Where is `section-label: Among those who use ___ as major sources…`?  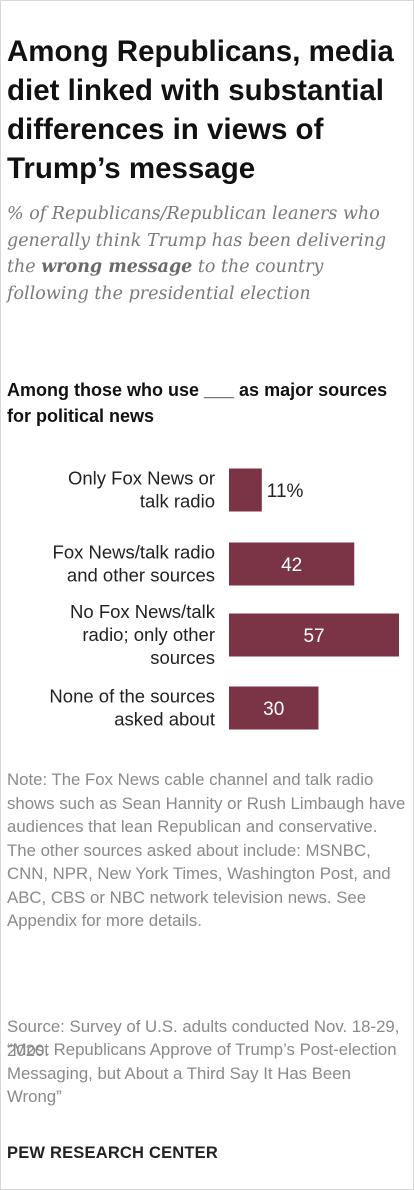
section-label: Among those who use ___ as major sources… is located at coordinates (197, 403).